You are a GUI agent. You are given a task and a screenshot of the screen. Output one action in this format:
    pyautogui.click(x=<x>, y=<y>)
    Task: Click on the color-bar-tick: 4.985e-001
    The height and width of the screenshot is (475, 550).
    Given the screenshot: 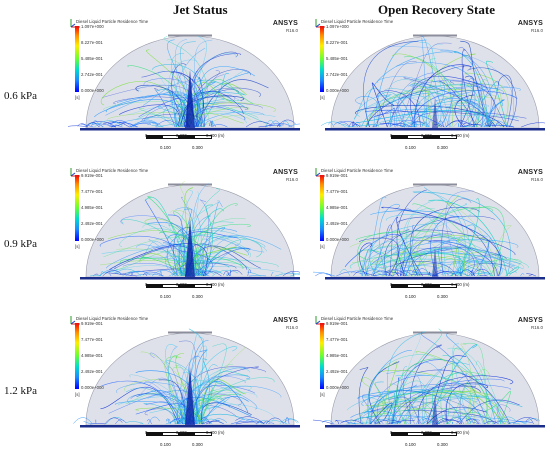 What is the action you would take?
    pyautogui.click(x=92, y=207)
    